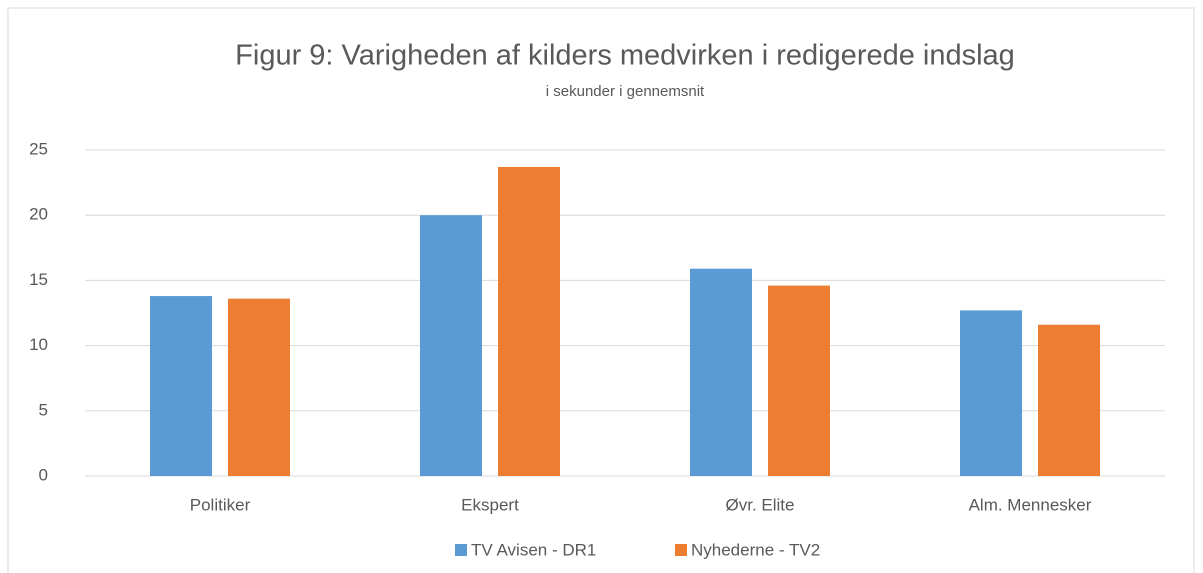 The image size is (1203, 573). I want to click on x-tick-label: Ekspert, so click(490, 504).